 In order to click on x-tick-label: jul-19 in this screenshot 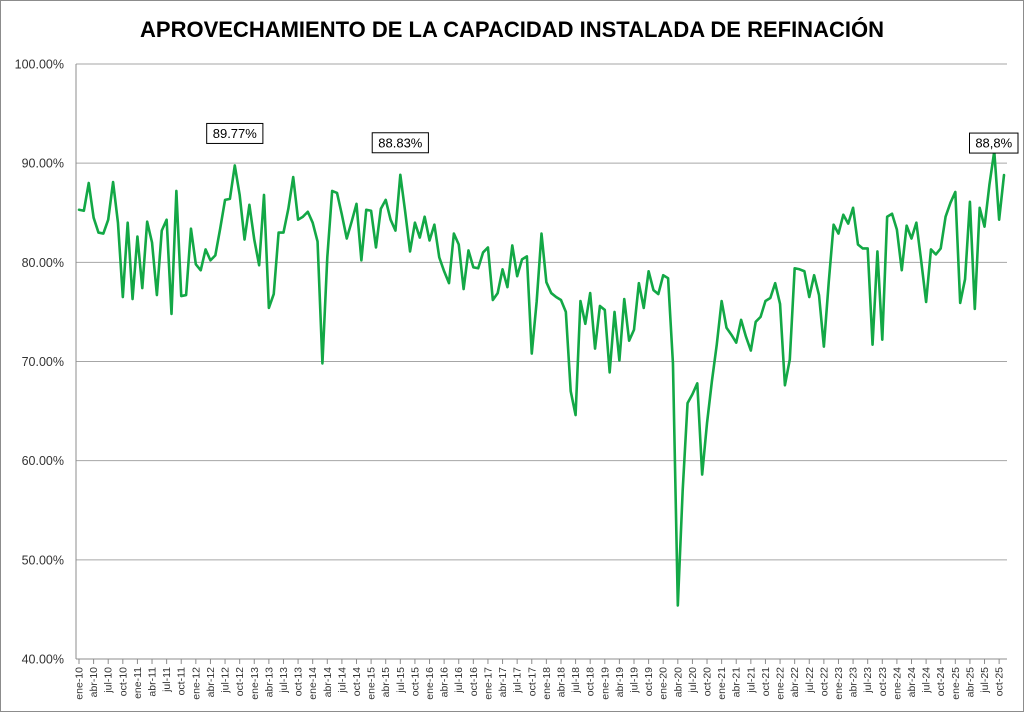, I will do `click(635, 680)`.